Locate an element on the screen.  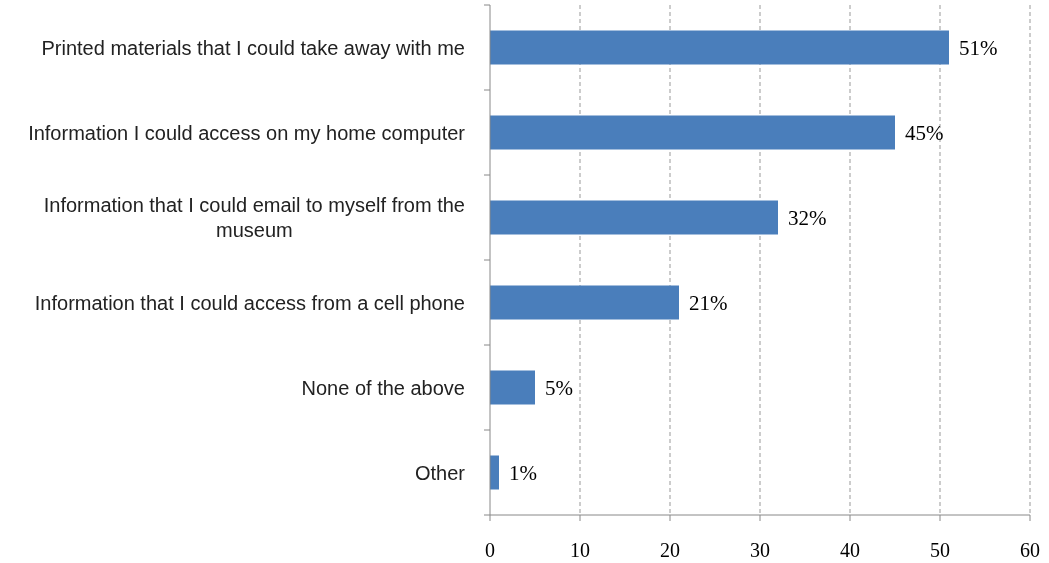
y-tick-label: Other is located at coordinates (440, 472).